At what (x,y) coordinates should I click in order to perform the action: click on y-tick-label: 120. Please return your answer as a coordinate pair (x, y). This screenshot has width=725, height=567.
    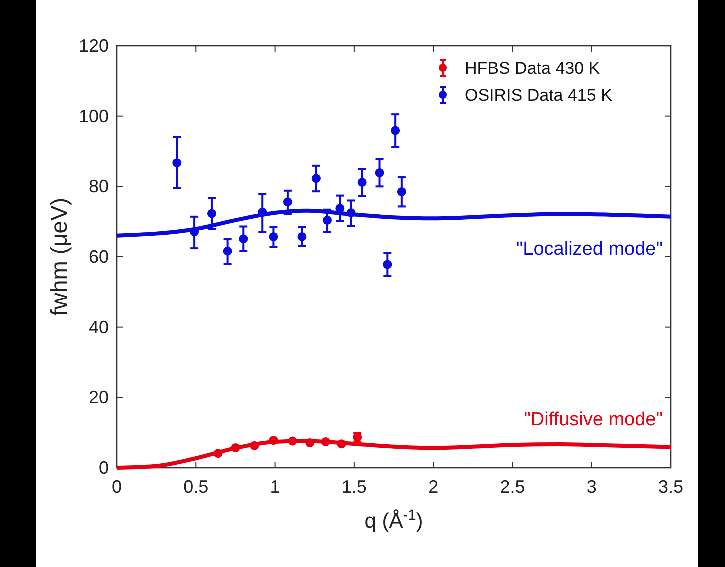
    Looking at the image, I should click on (93, 46).